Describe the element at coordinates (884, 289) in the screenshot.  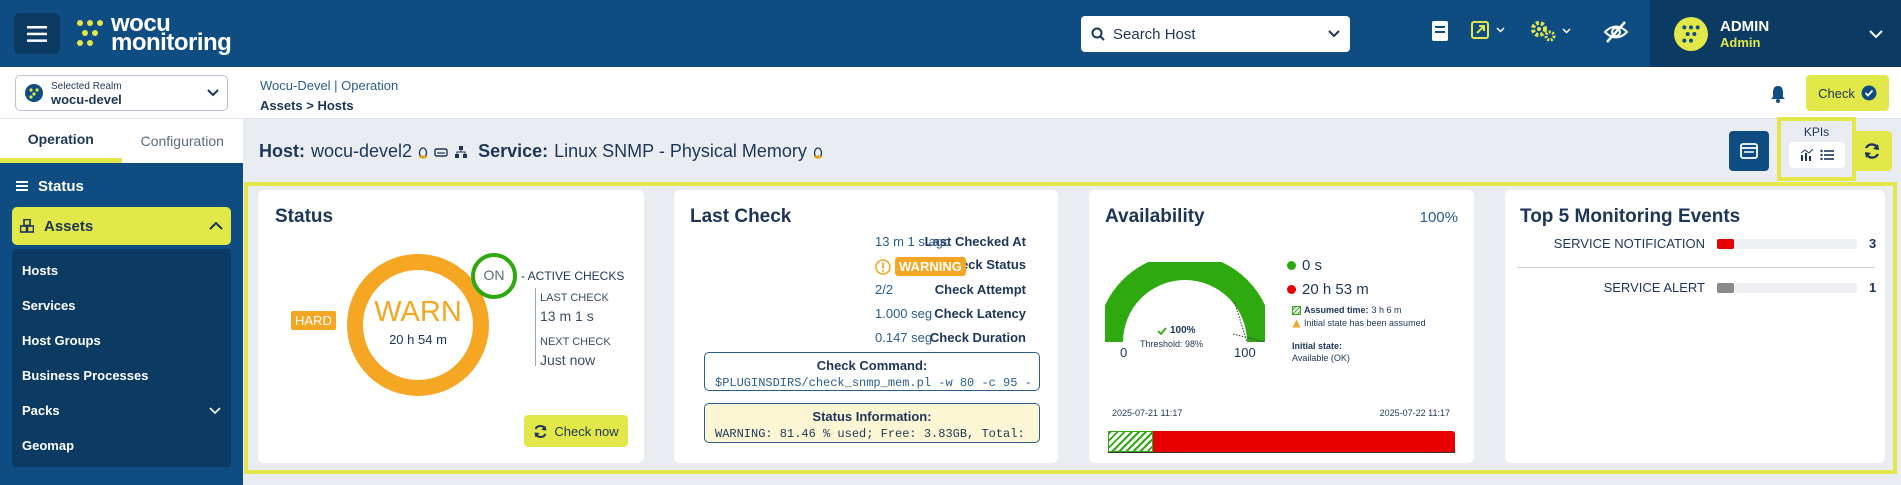
I see `row-value: 2/2` at that location.